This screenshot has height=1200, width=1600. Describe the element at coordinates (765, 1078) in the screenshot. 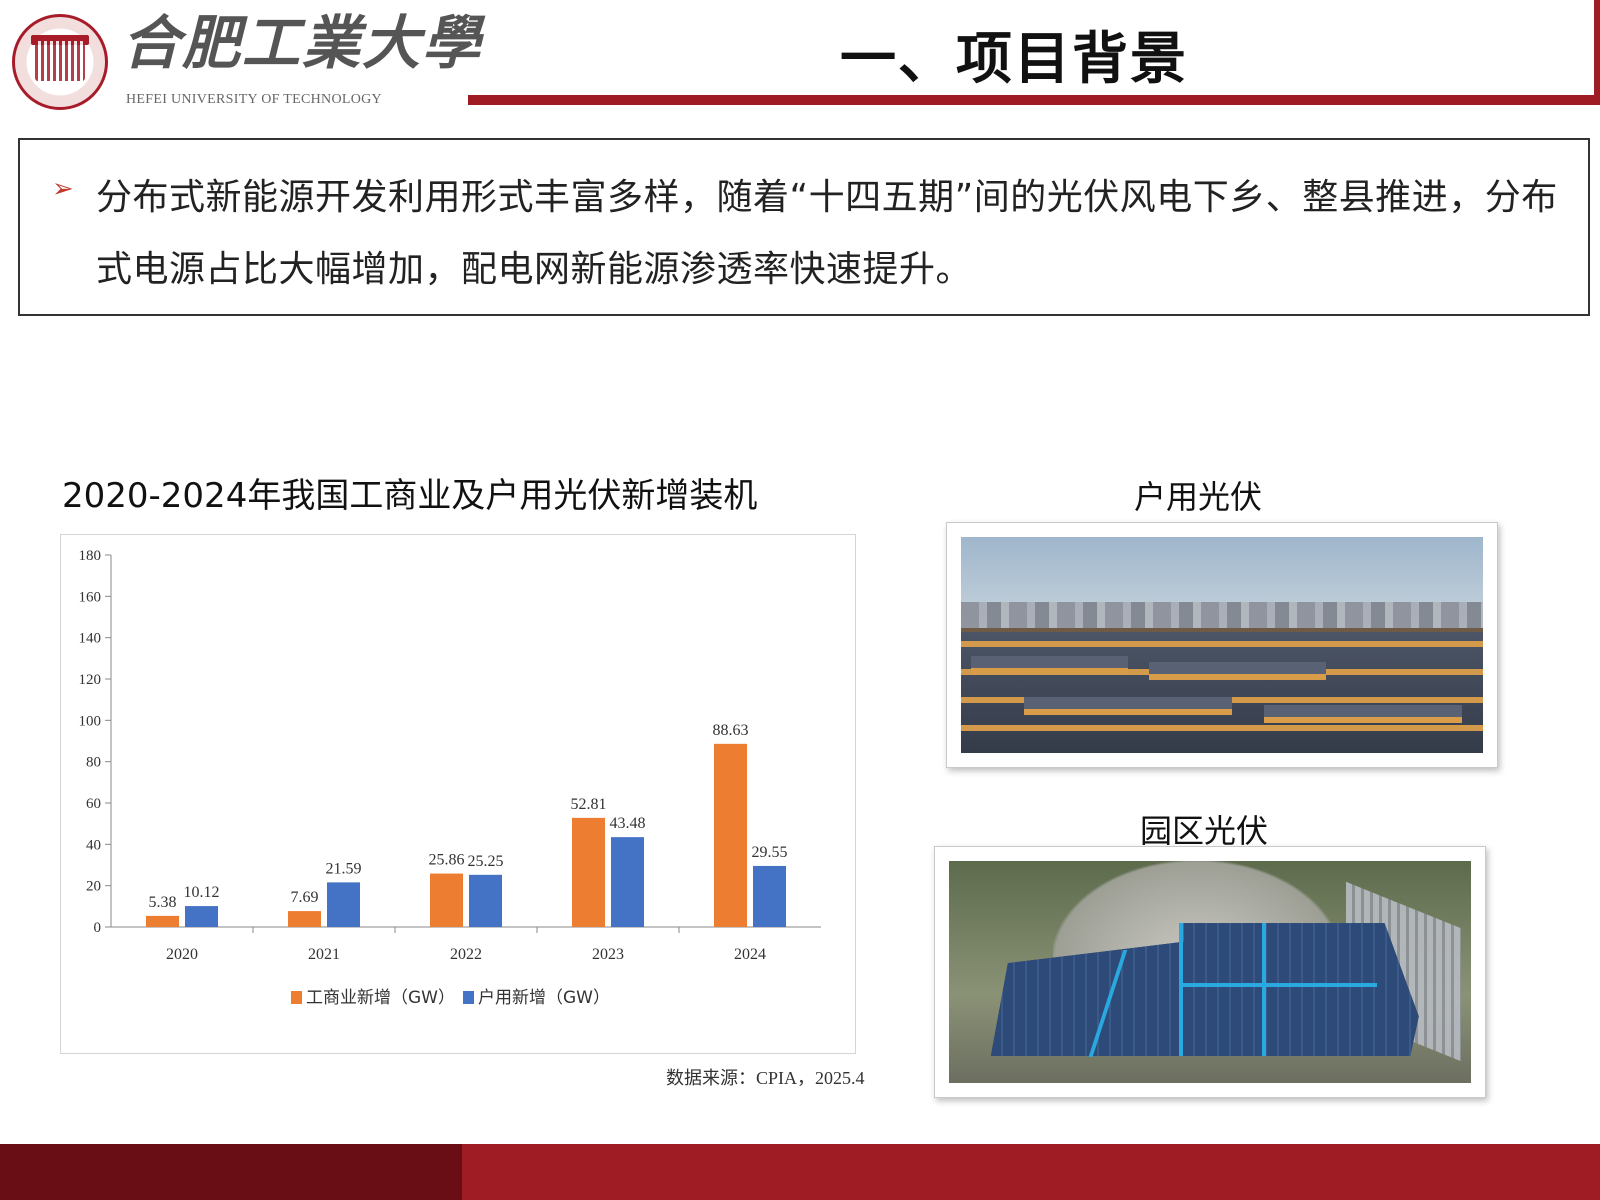

I see `chart-source: 数据来源：CPIA，2025.4` at that location.